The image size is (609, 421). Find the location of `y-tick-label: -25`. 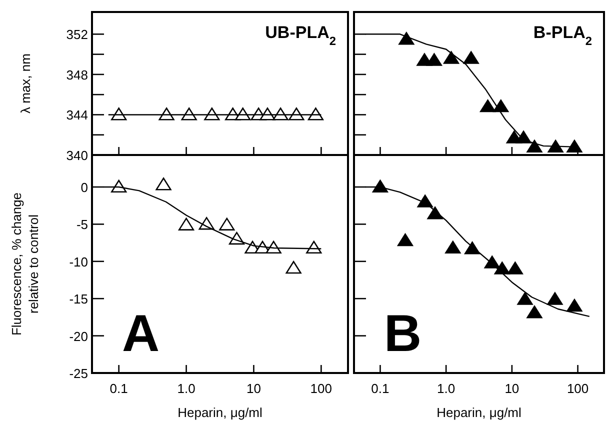

y-tick-label: -25 is located at coordinates (78, 373).